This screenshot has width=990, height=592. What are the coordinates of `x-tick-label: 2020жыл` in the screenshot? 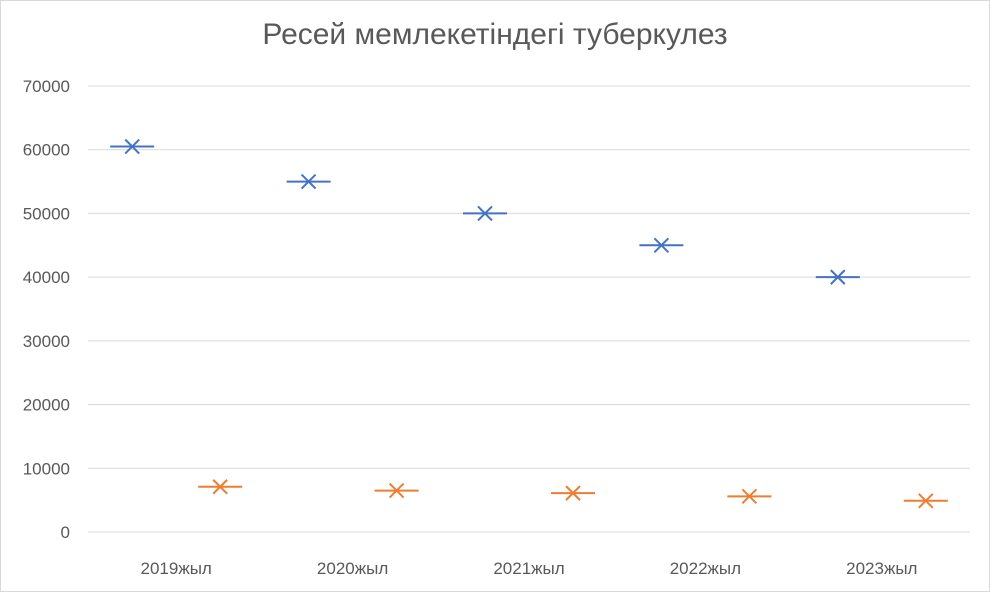 It's located at (352, 568).